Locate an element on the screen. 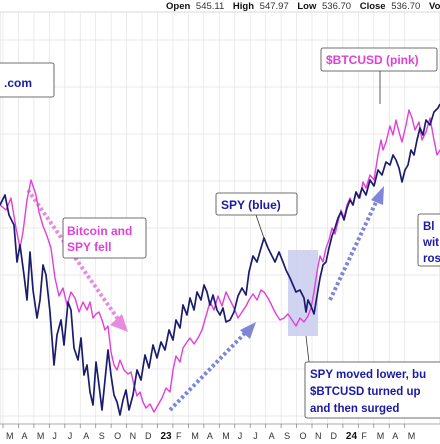 The image size is (440, 444). source-label-box is located at coordinates (27, 80).